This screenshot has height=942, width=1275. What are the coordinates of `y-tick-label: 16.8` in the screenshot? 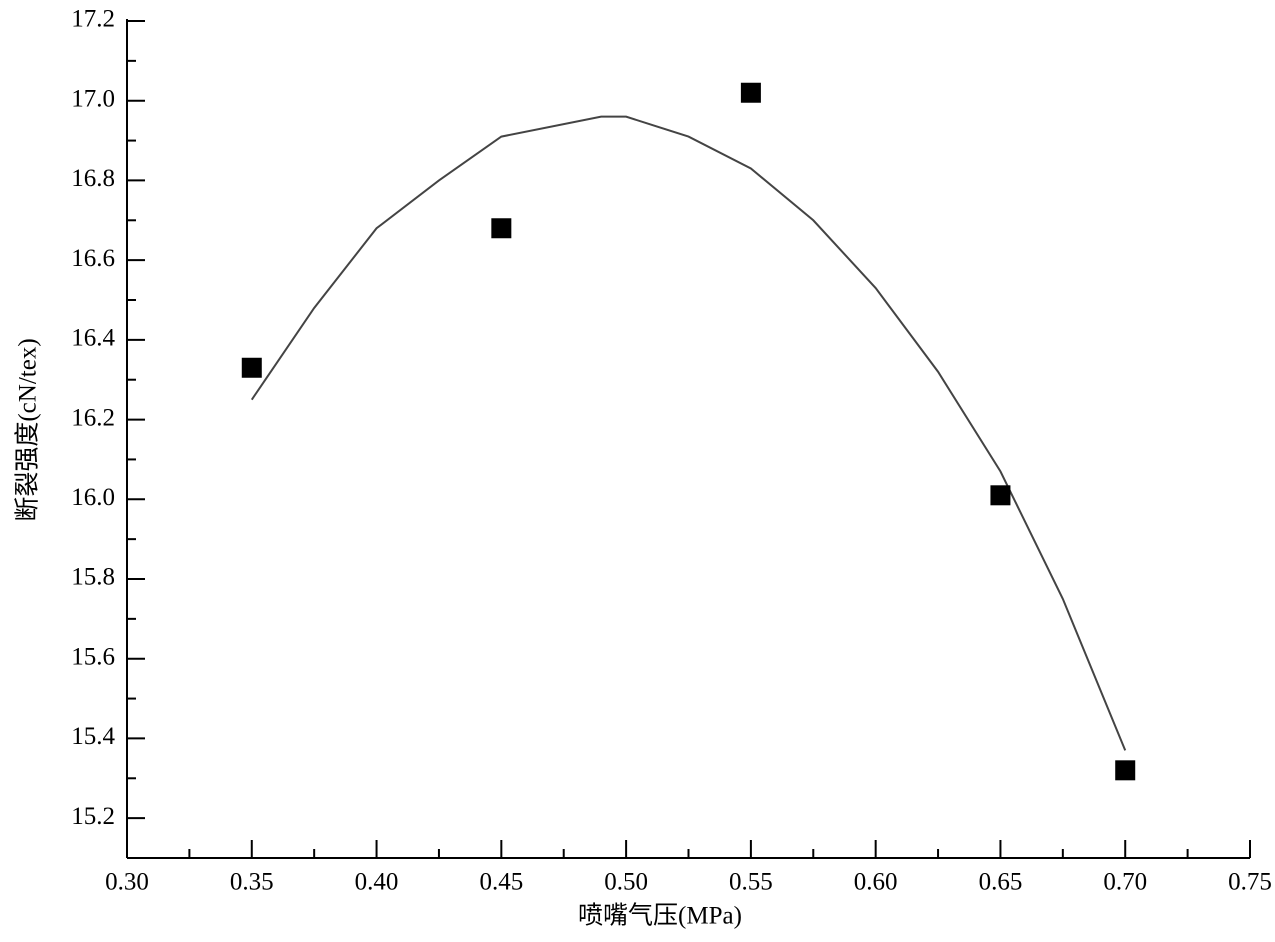 It's located at (93, 178).